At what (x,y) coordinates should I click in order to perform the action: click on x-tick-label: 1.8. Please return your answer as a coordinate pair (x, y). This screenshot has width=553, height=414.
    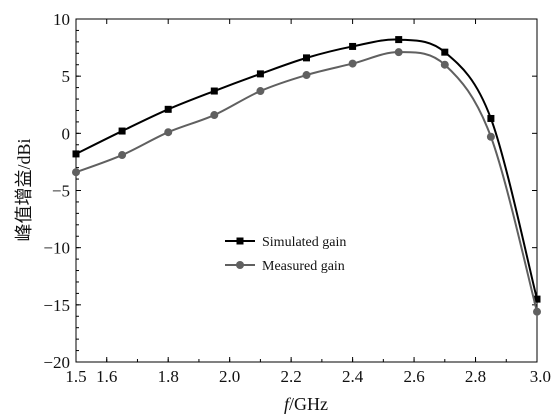
    Looking at the image, I should click on (168, 376).